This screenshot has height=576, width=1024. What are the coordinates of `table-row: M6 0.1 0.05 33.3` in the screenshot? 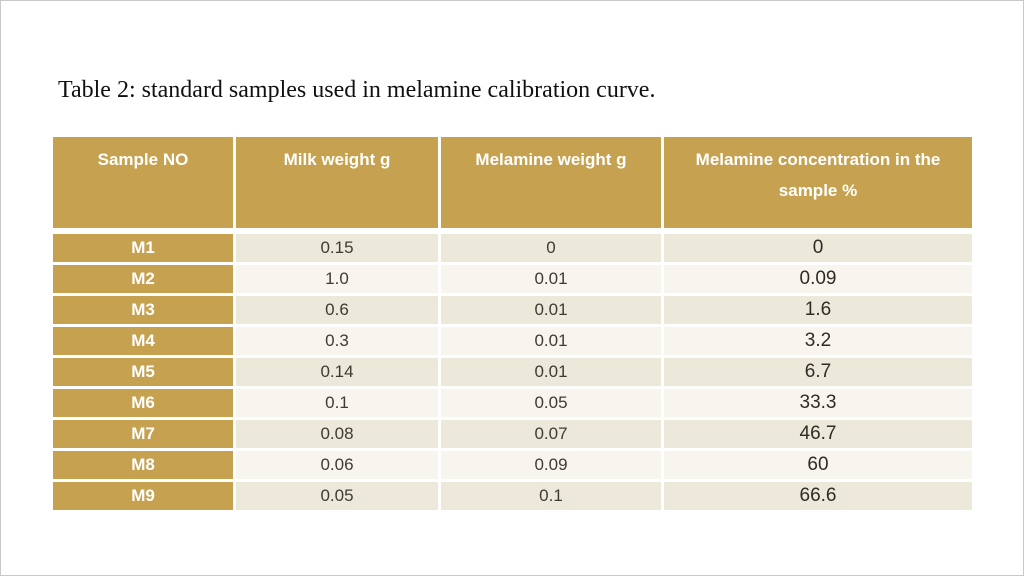 It's located at (512, 403).